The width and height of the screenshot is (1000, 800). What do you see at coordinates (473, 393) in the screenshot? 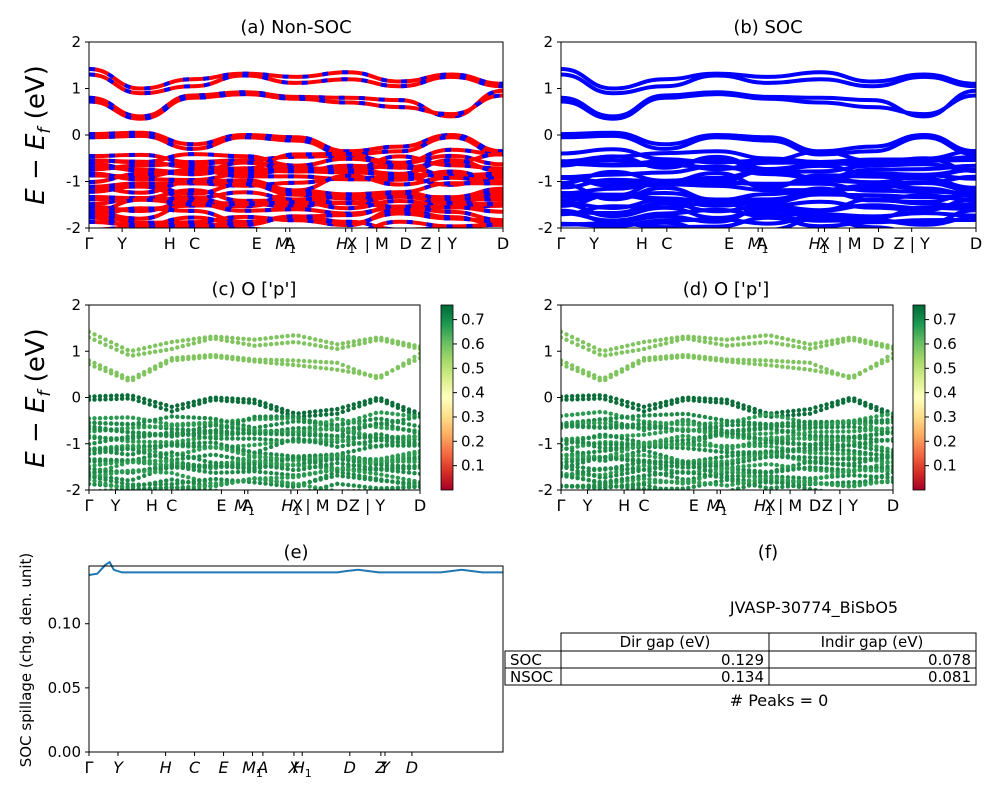
I see `colorbar-tick-label: 0.4` at bounding box center [473, 393].